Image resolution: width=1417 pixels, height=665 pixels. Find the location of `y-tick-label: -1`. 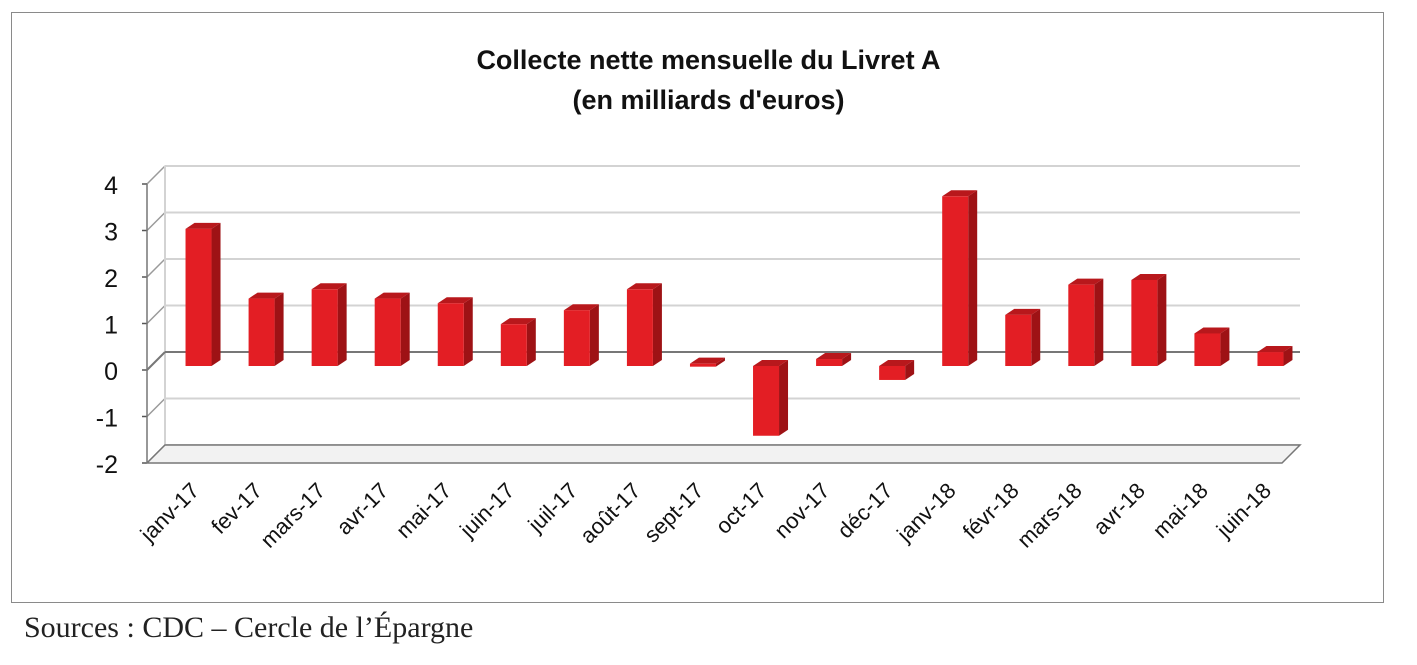

y-tick-label: -1 is located at coordinates (107, 419).